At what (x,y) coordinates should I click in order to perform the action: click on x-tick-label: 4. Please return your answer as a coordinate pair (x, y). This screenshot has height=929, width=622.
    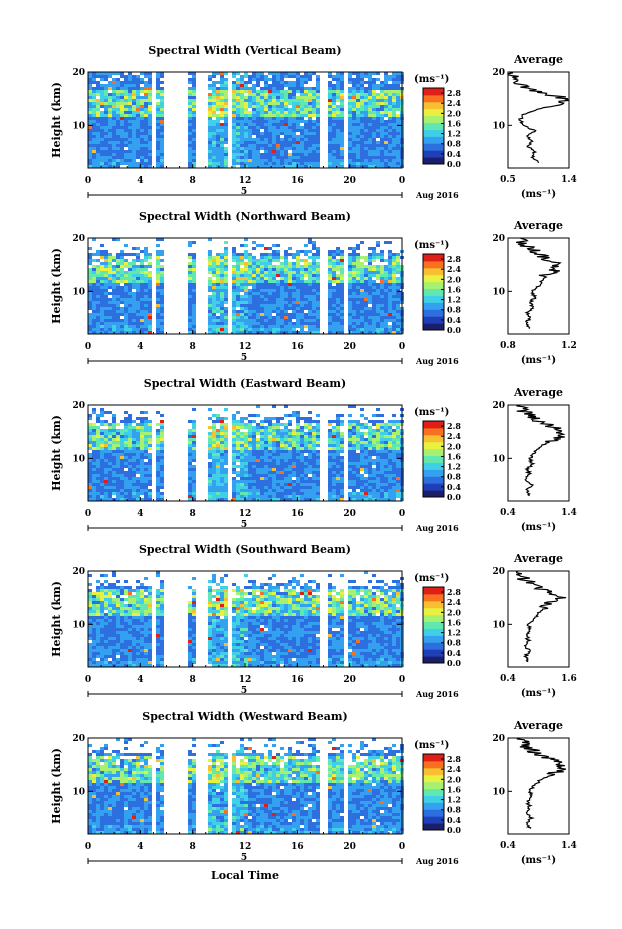
    Looking at the image, I should click on (140, 347).